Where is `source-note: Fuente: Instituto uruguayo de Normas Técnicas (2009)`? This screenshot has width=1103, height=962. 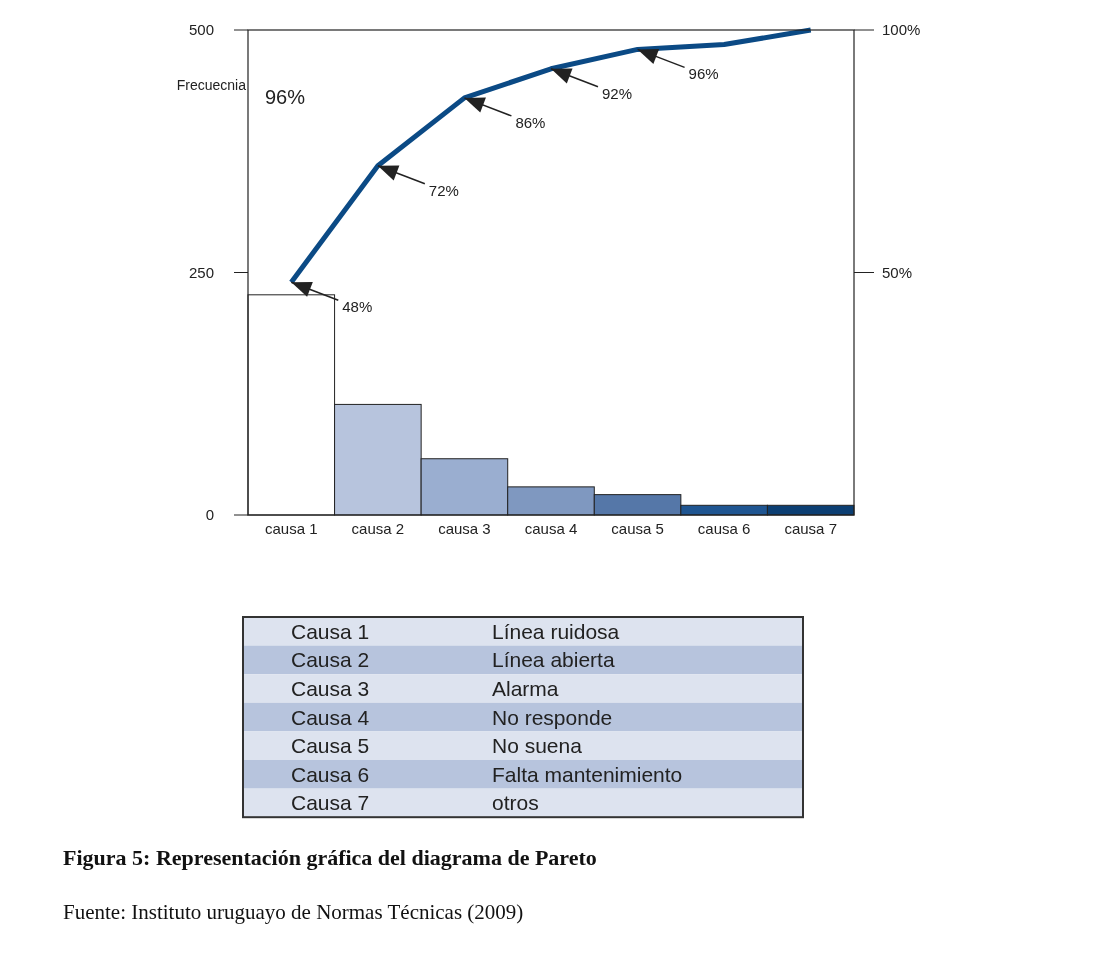
source-note: Fuente: Instituto uruguayo de Normas Técnicas (2009) is located at coordinates (293, 912).